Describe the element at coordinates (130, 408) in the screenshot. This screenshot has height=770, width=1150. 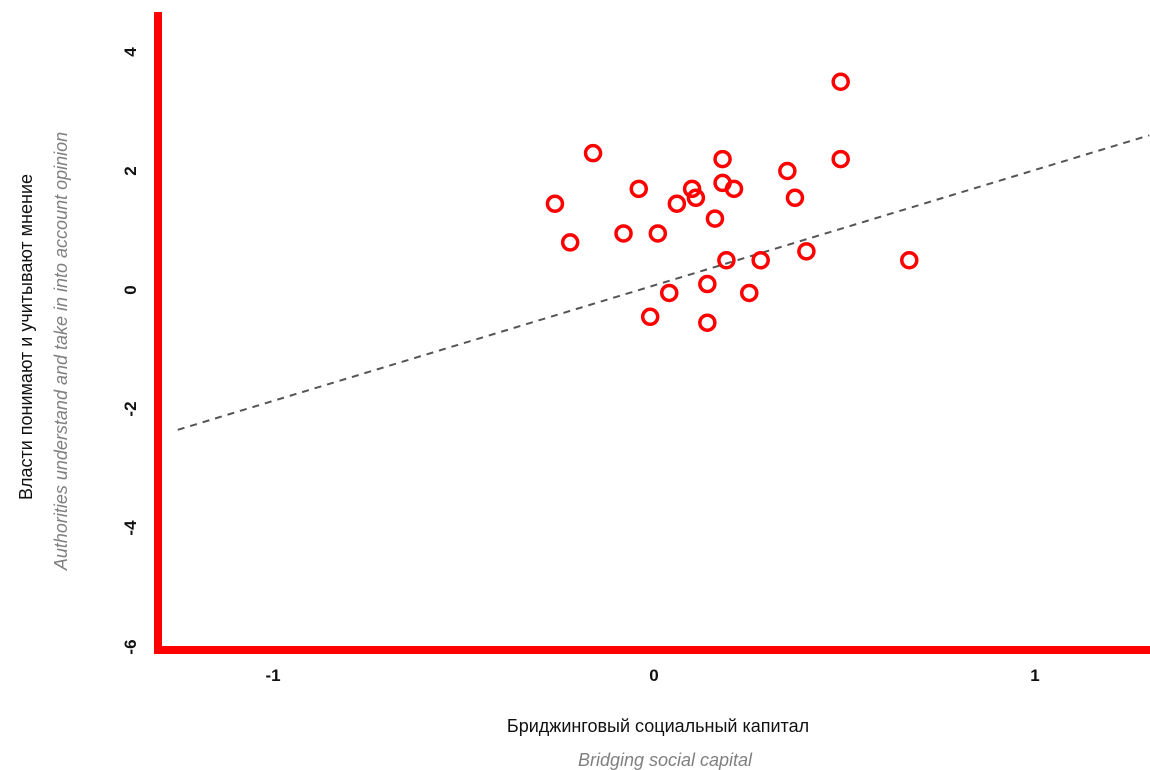
I see `y-tick-label: -2` at that location.